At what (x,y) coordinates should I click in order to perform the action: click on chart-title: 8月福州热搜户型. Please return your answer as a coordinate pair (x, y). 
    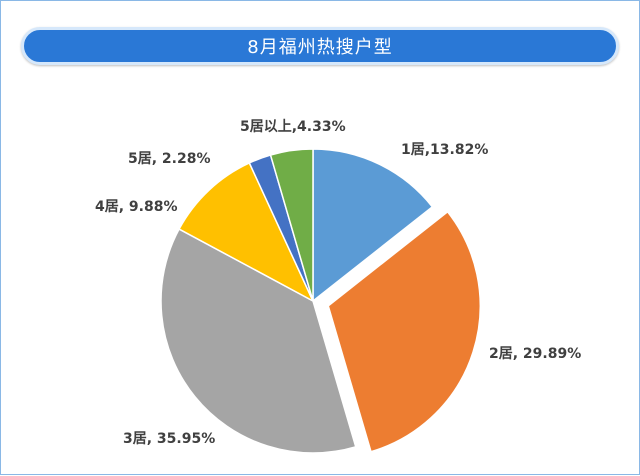
    Looking at the image, I should click on (320, 47).